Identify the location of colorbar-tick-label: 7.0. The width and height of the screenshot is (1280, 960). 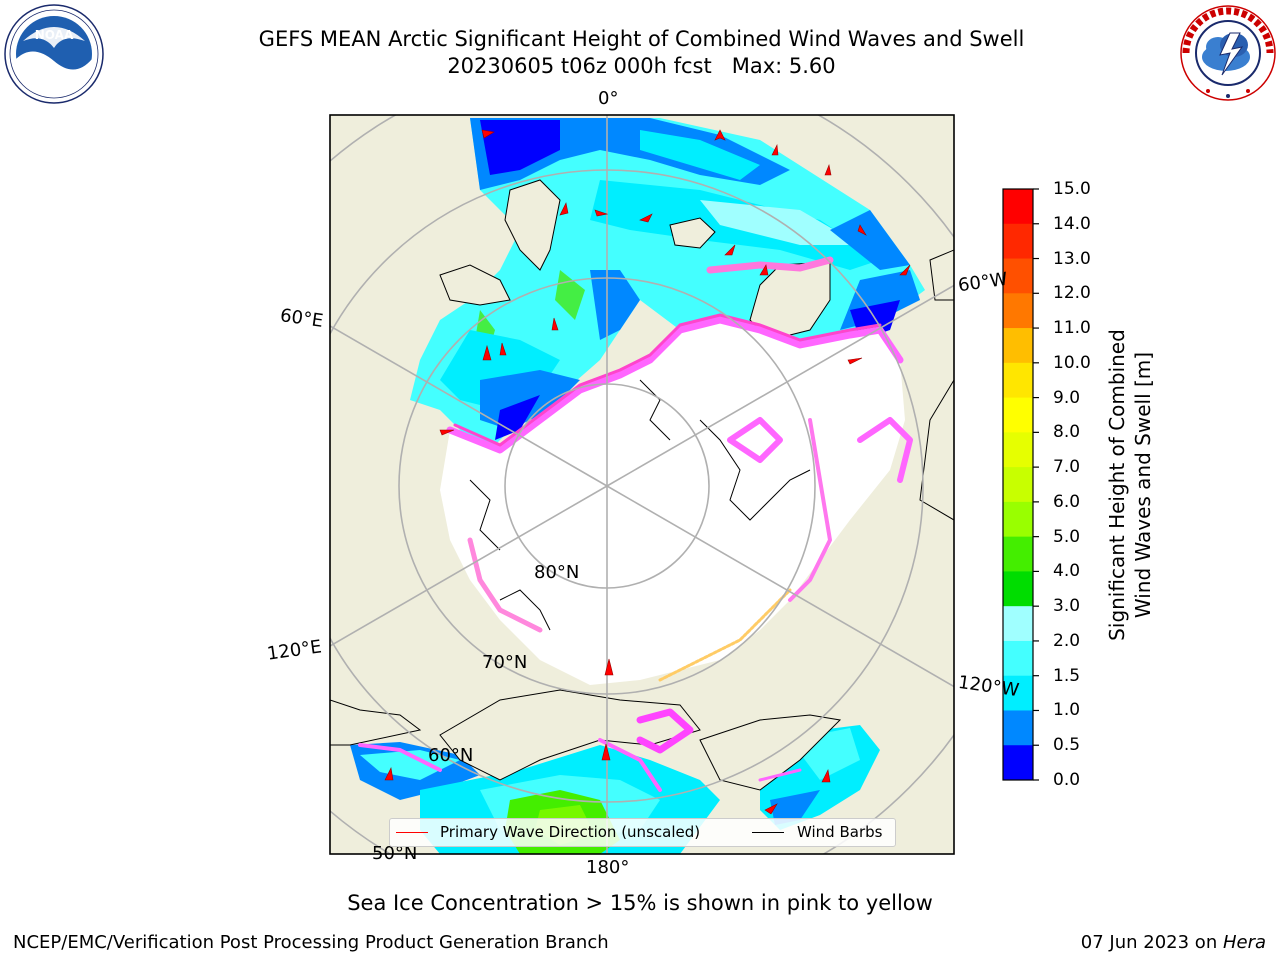
(1067, 467).